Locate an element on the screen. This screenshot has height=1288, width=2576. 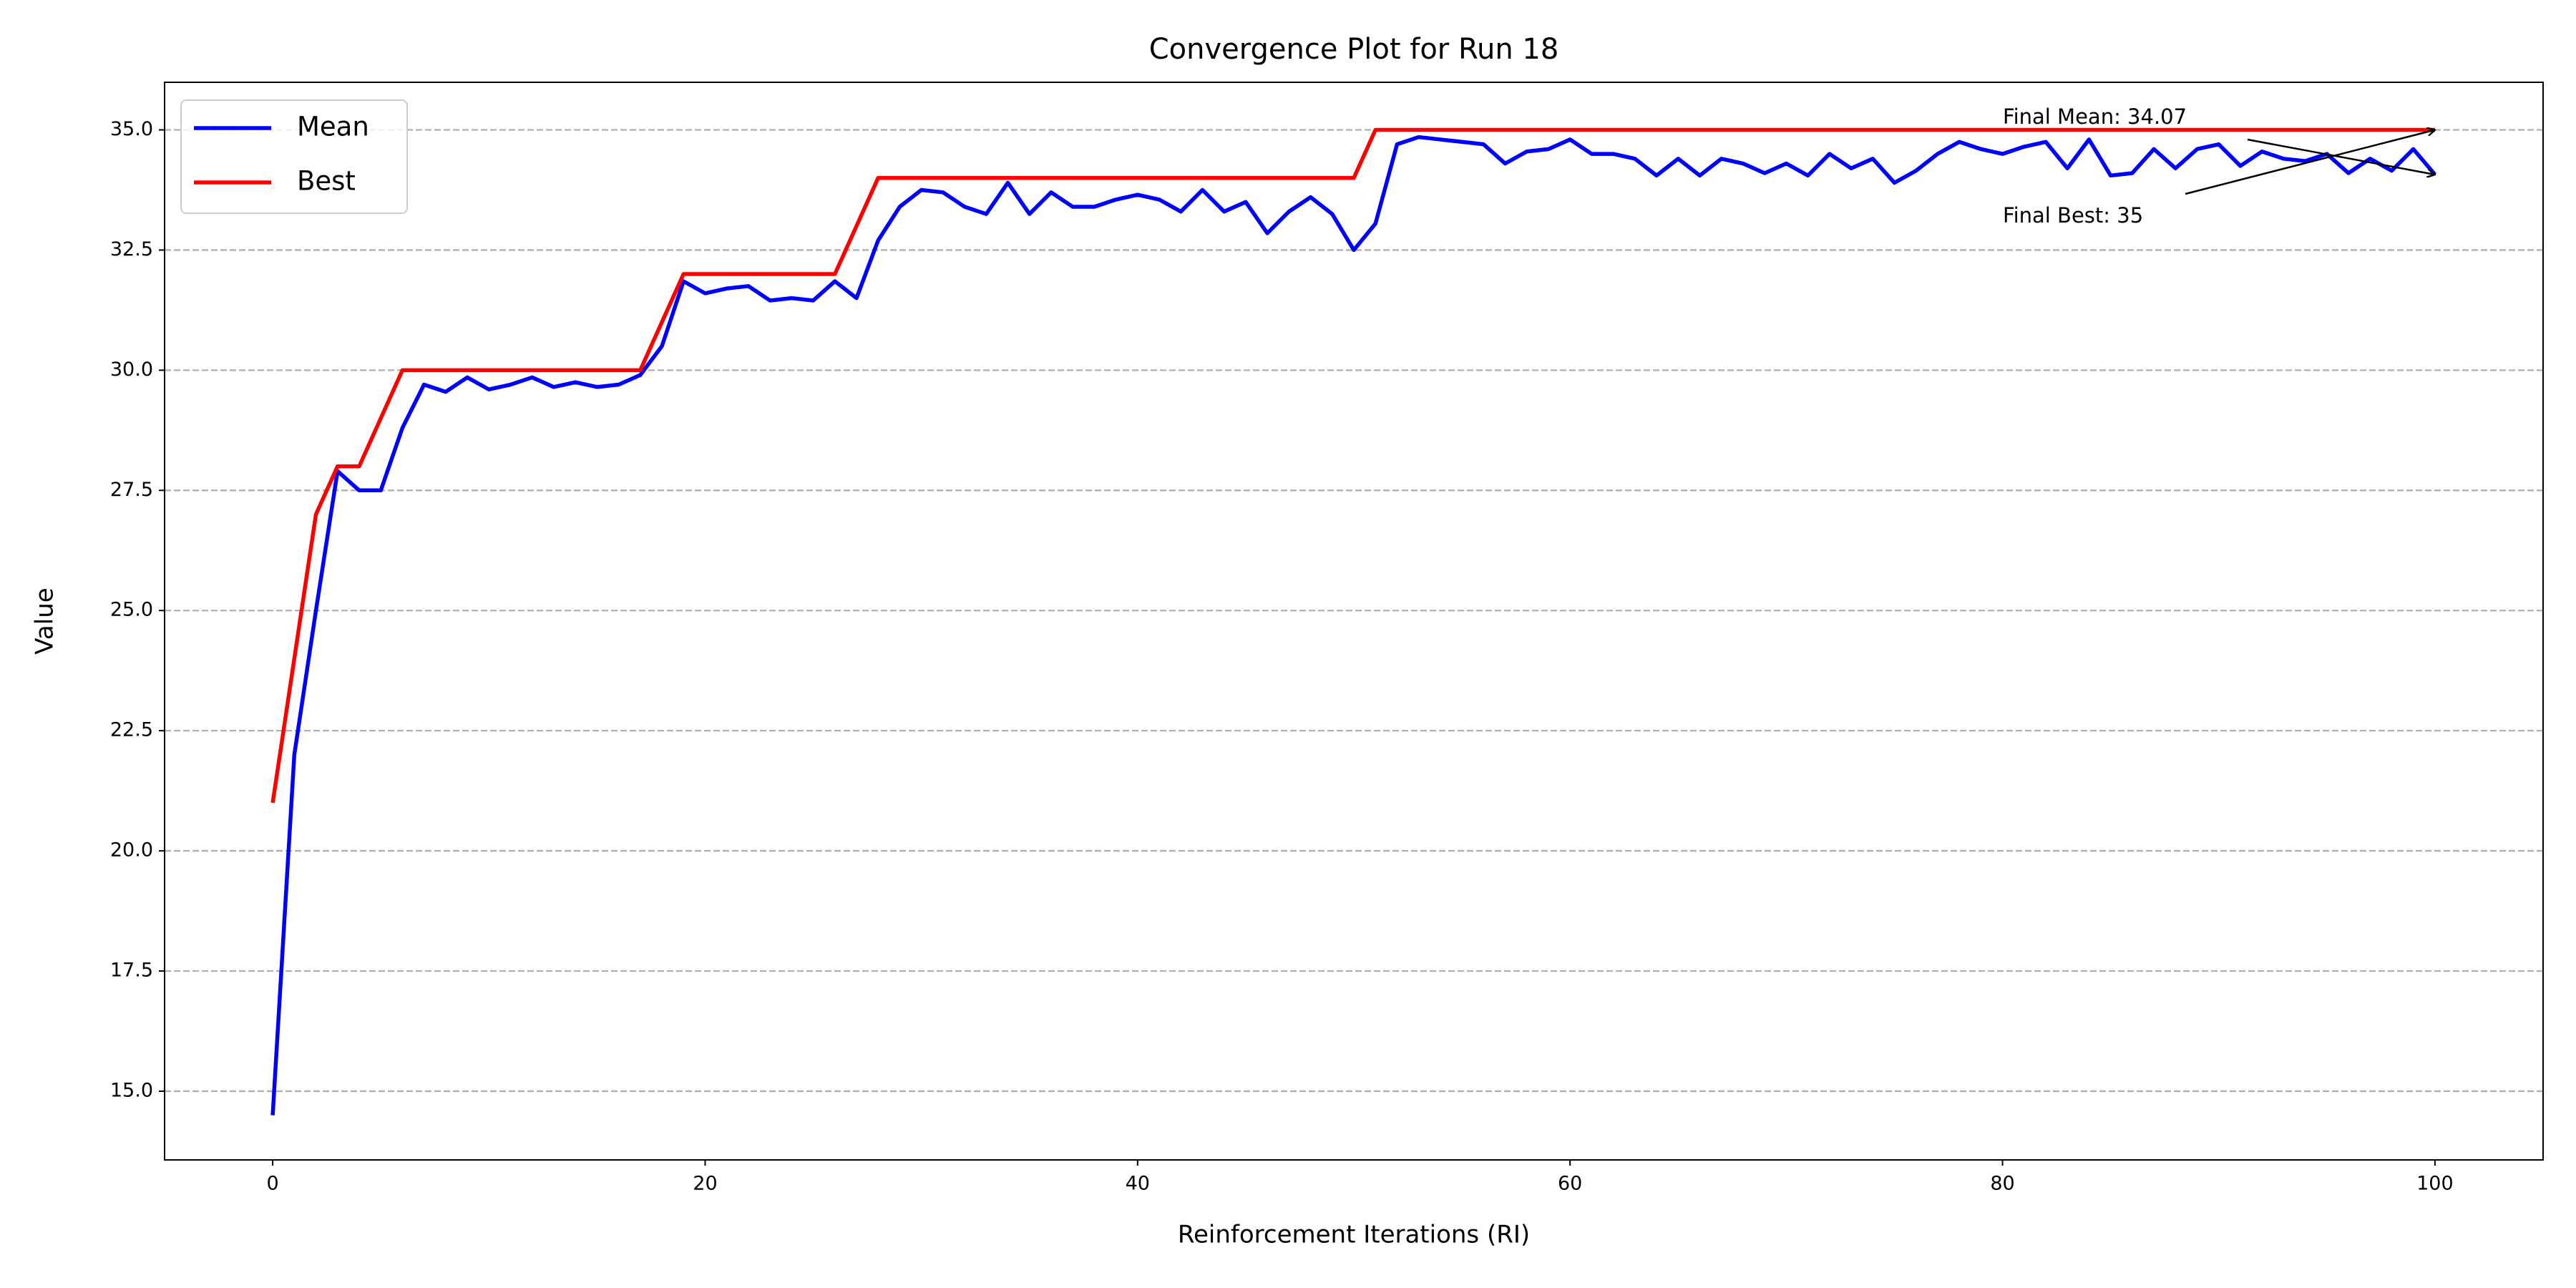
legend-label: Best is located at coordinates (326, 181).